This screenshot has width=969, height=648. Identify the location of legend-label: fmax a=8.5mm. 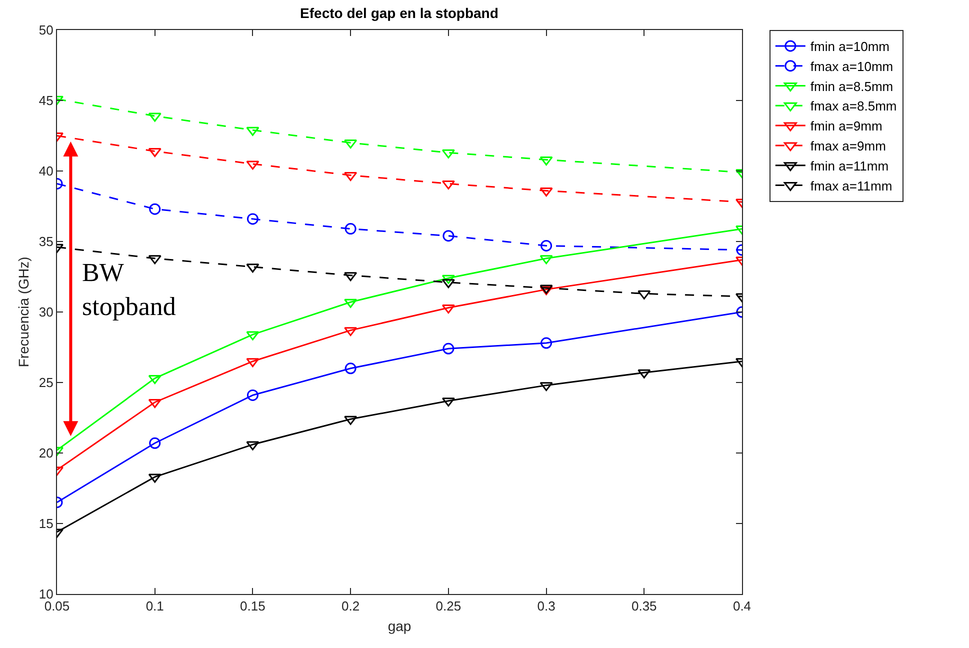
(853, 106).